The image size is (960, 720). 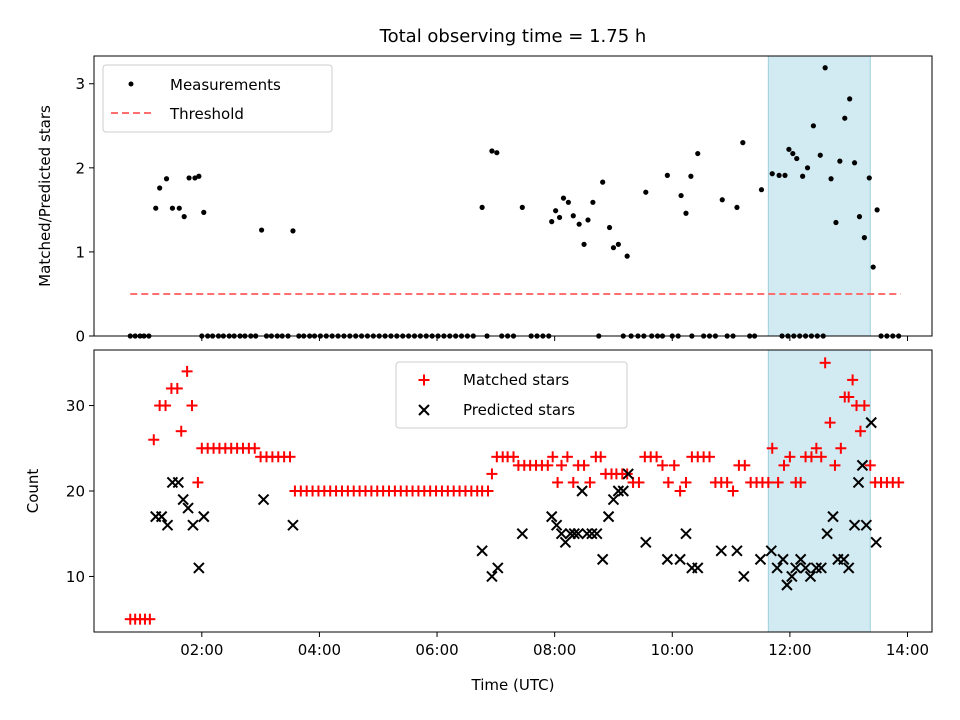 I want to click on legend-plus, so click(x=424, y=380).